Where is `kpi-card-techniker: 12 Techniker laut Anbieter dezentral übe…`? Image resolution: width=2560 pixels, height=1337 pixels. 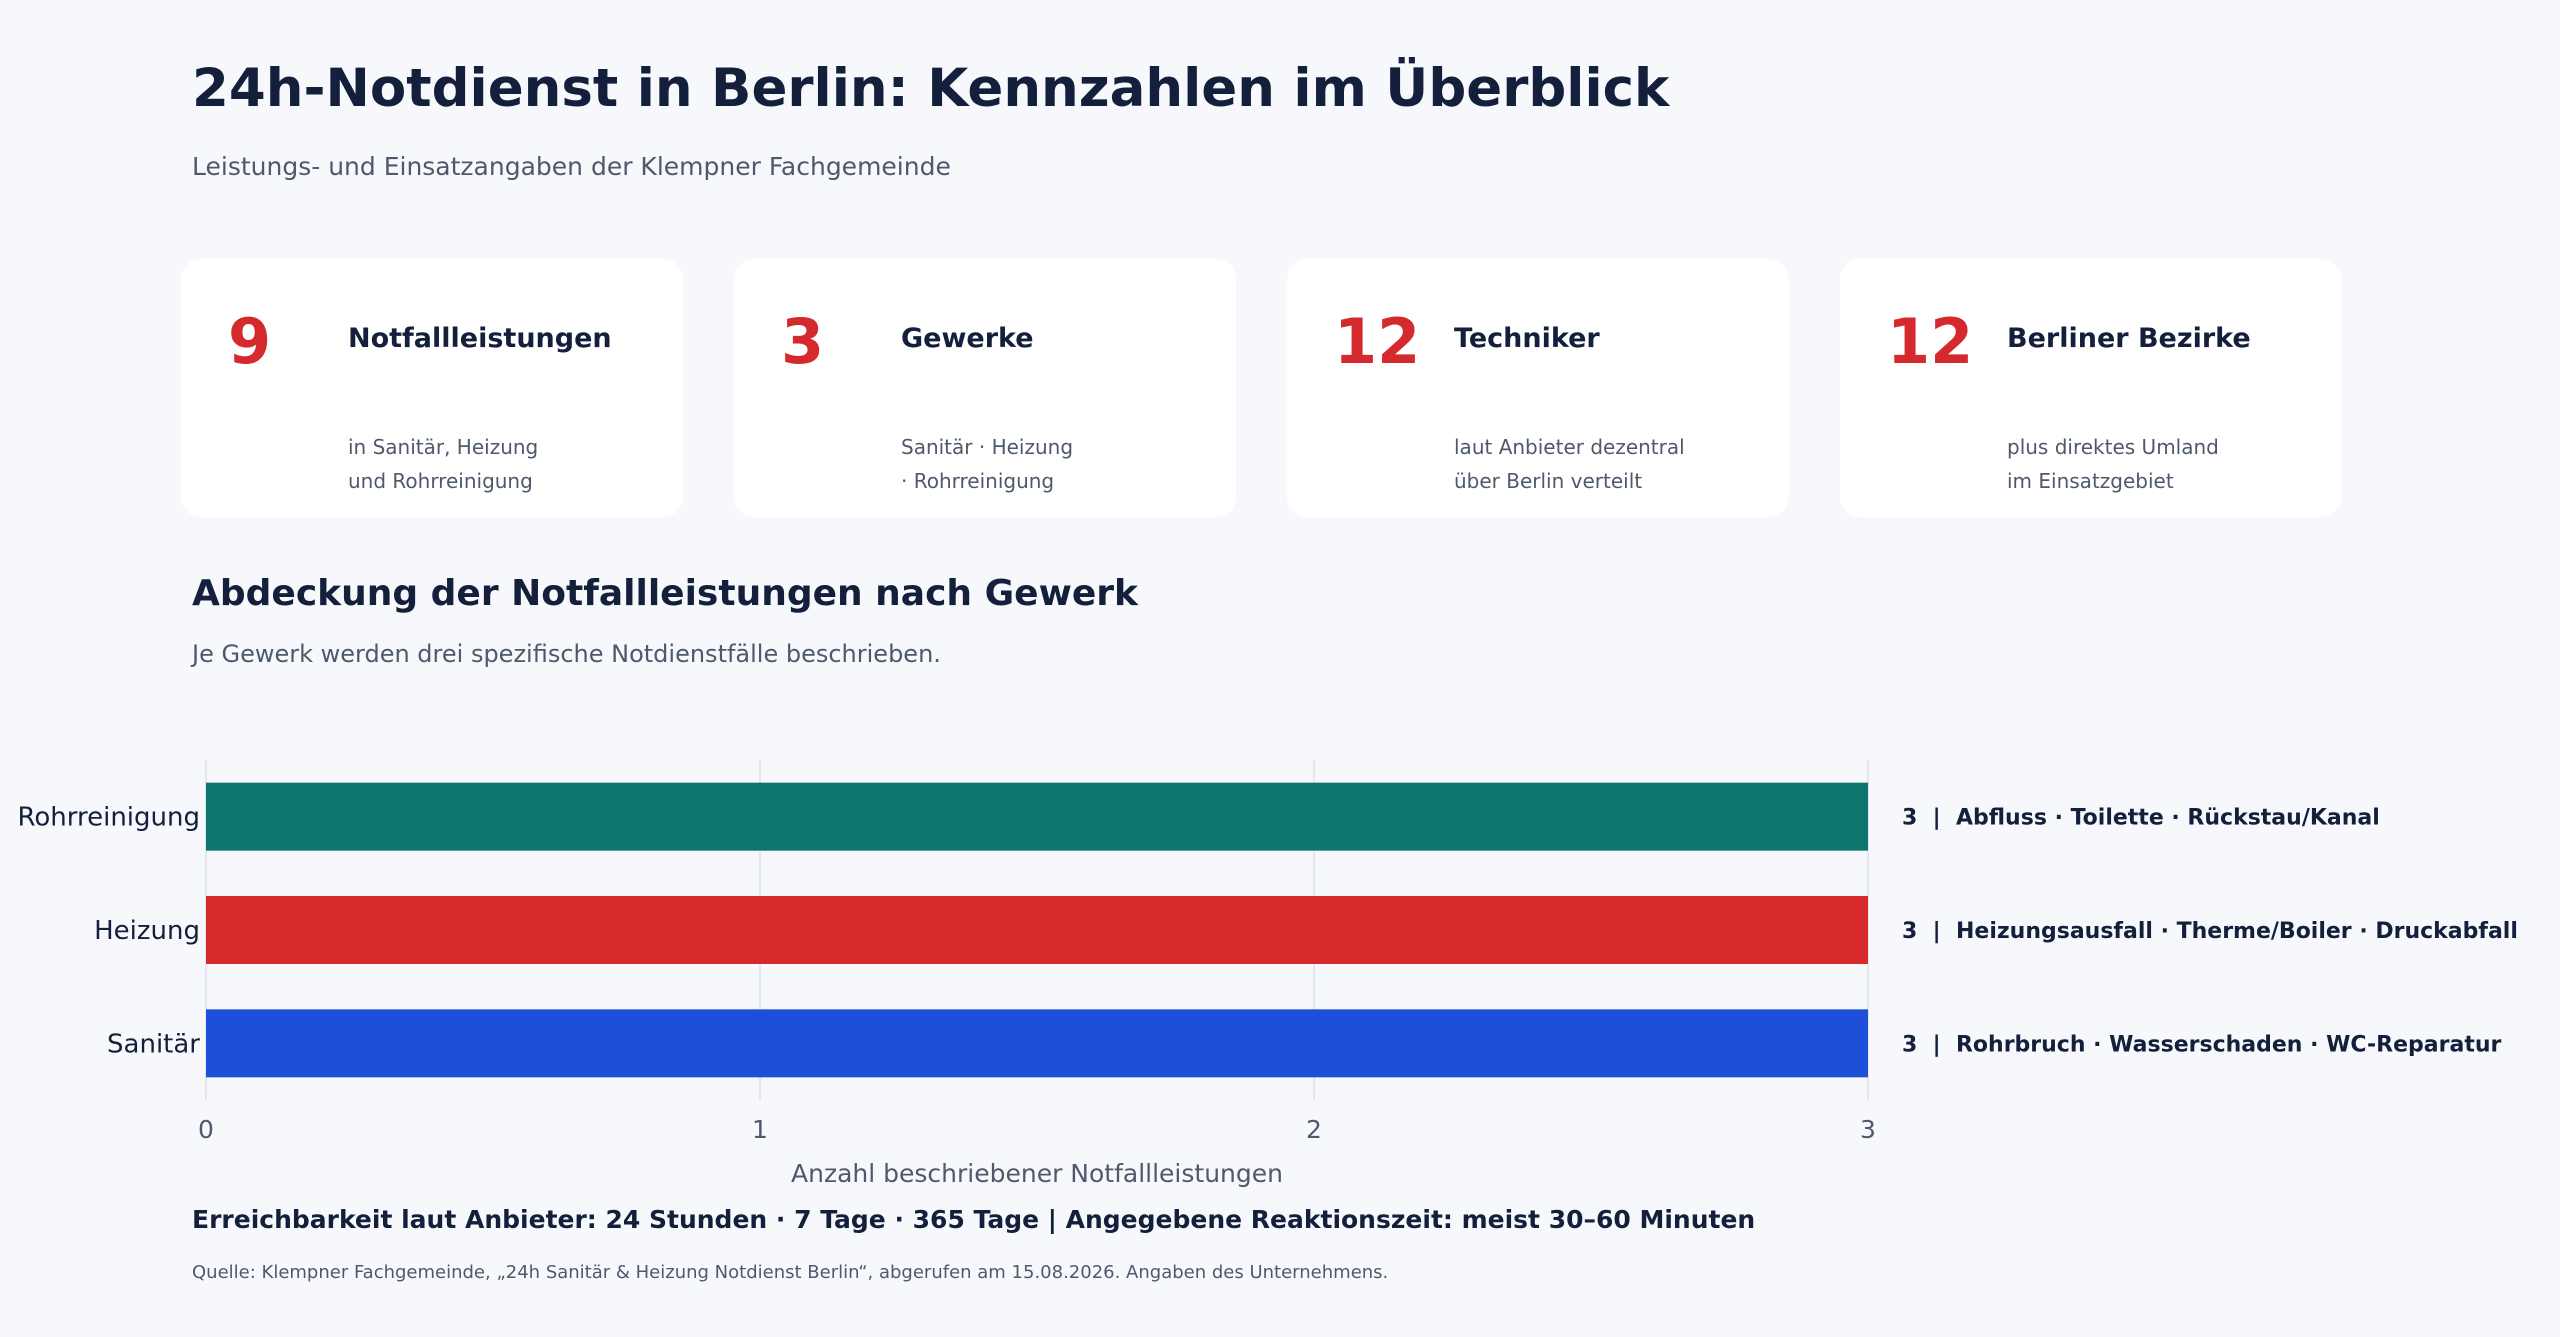 kpi-card-techniker: 12 Techniker laut Anbieter dezentral übe… is located at coordinates (1538, 388).